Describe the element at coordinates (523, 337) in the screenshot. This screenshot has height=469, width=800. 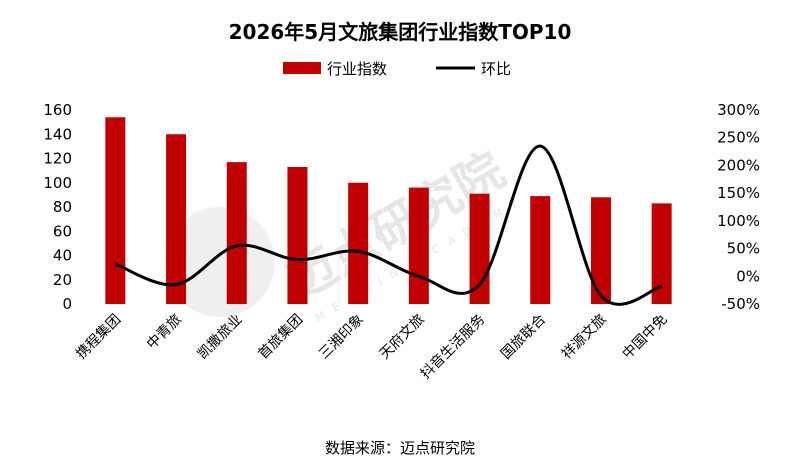
I see `category-label: 国旅联合` at that location.